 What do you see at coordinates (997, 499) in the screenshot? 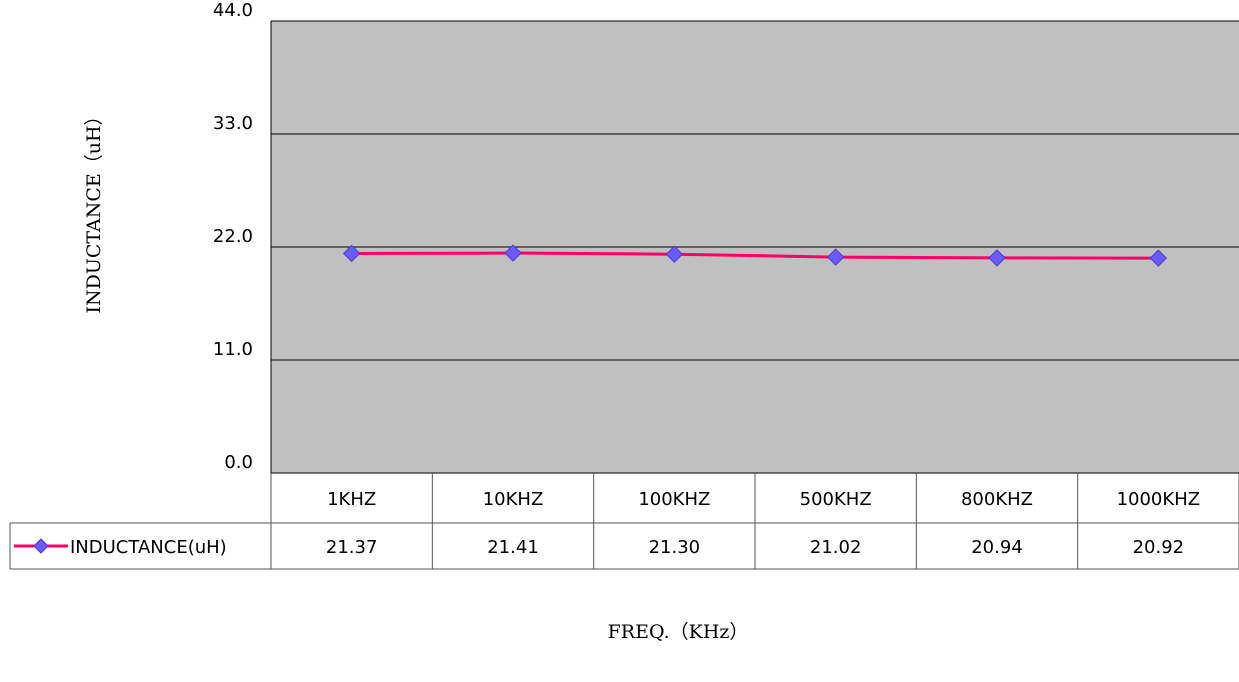
I see `x-category-label: 800KHZ` at bounding box center [997, 499].